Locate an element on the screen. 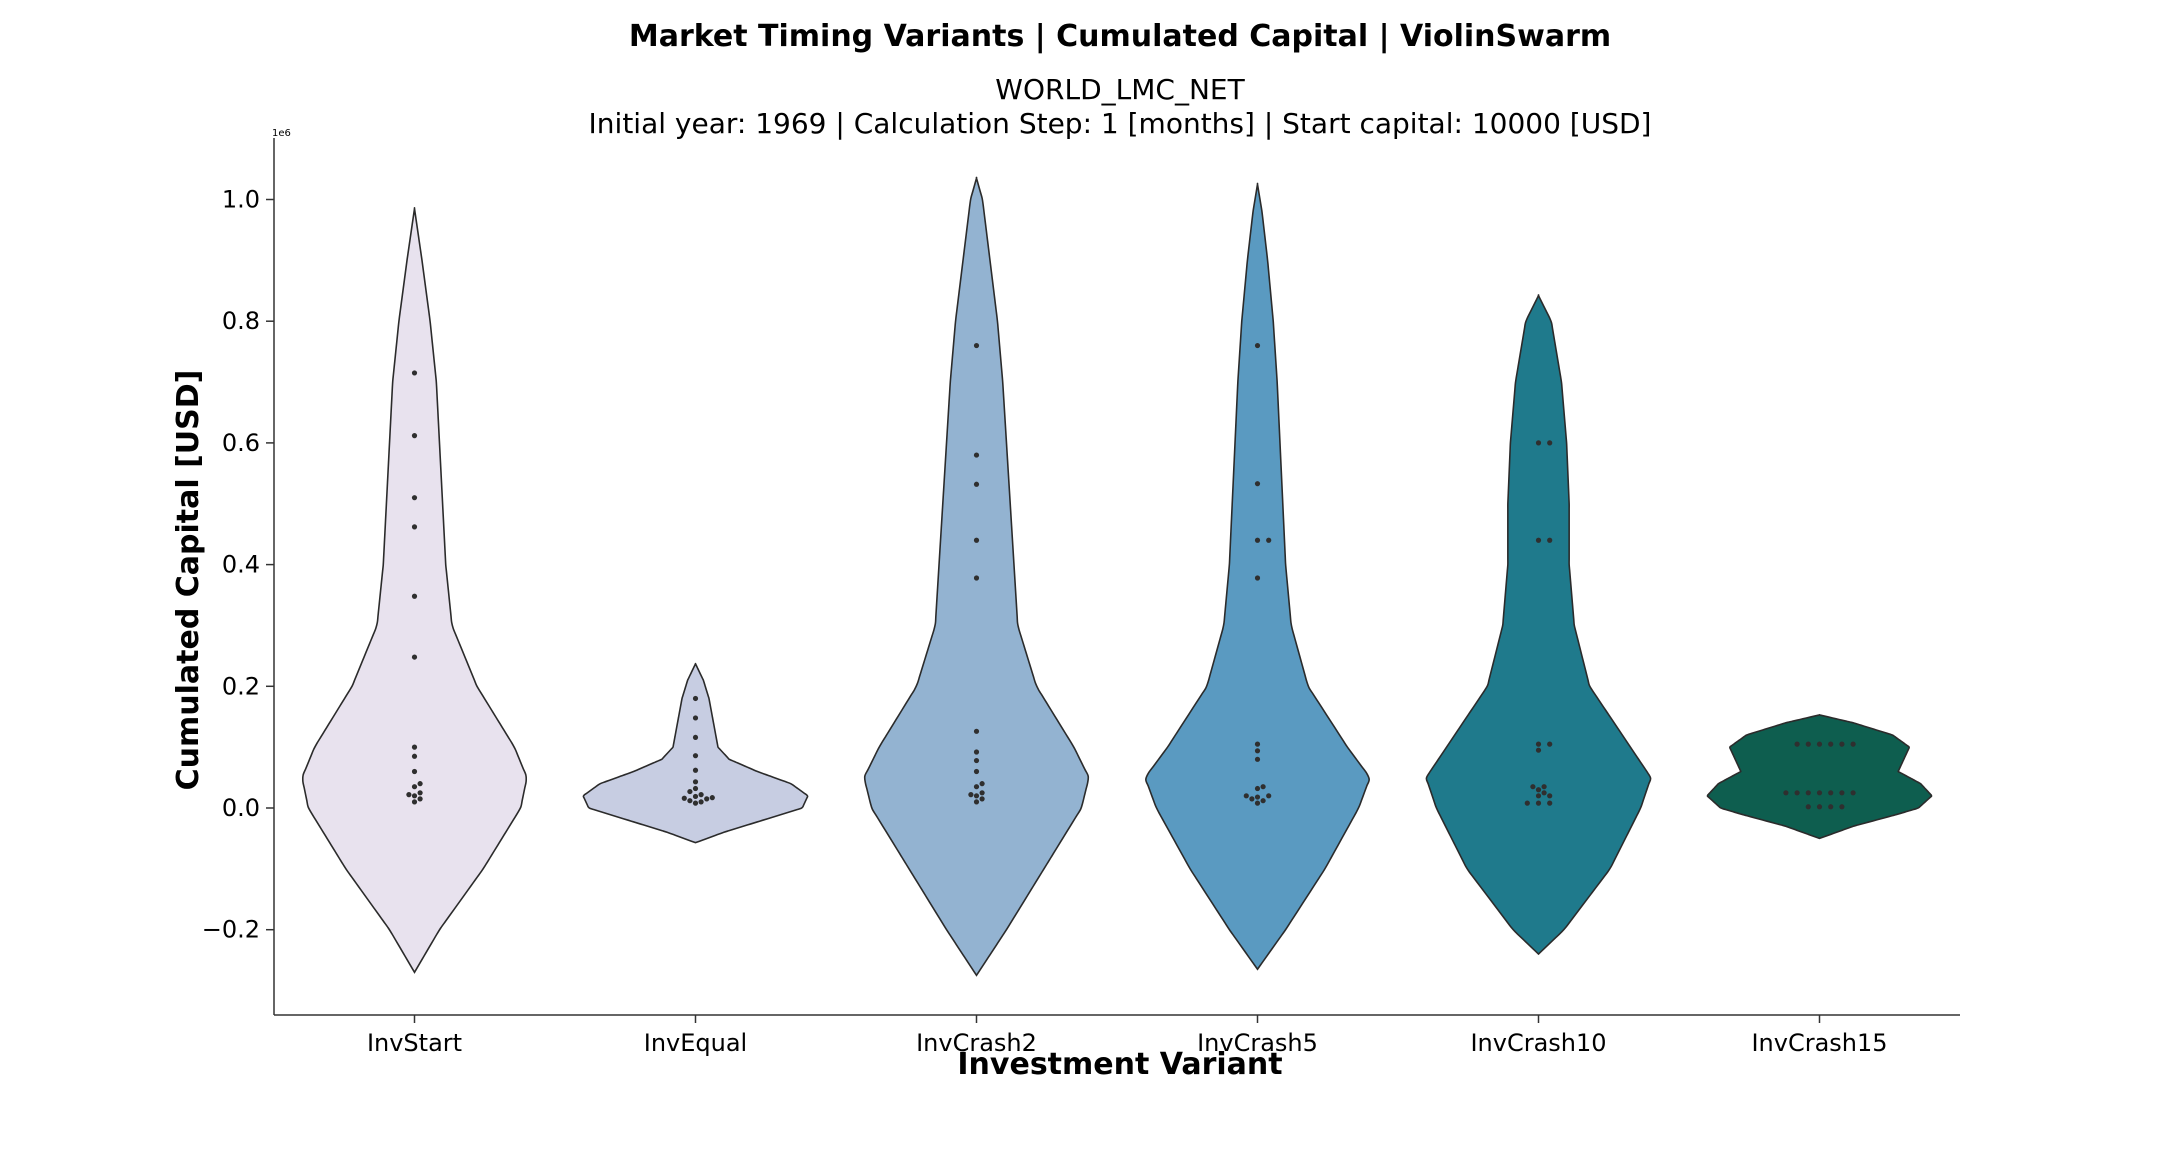  y-tick-label: 0.4 is located at coordinates (241, 565).